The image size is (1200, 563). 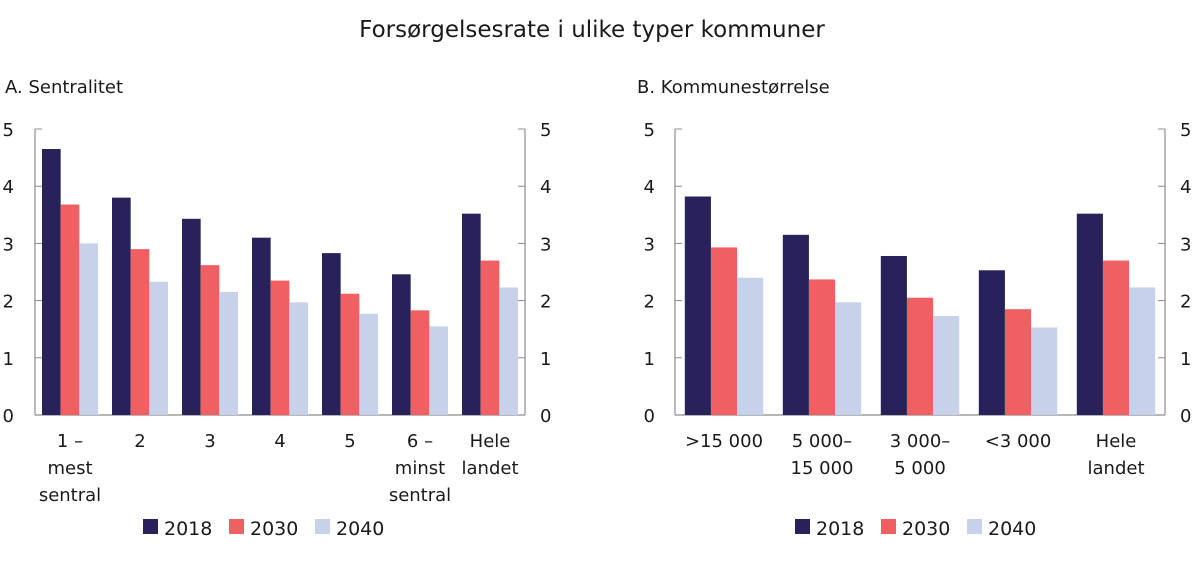 What do you see at coordinates (279, 441) in the screenshot?
I see `x-category-label: 4` at bounding box center [279, 441].